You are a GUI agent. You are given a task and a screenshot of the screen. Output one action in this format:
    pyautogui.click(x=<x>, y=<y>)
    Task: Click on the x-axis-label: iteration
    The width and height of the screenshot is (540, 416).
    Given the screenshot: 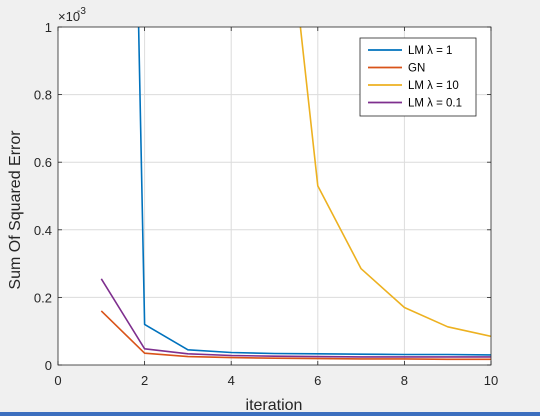 What is the action you would take?
    pyautogui.click(x=274, y=405)
    